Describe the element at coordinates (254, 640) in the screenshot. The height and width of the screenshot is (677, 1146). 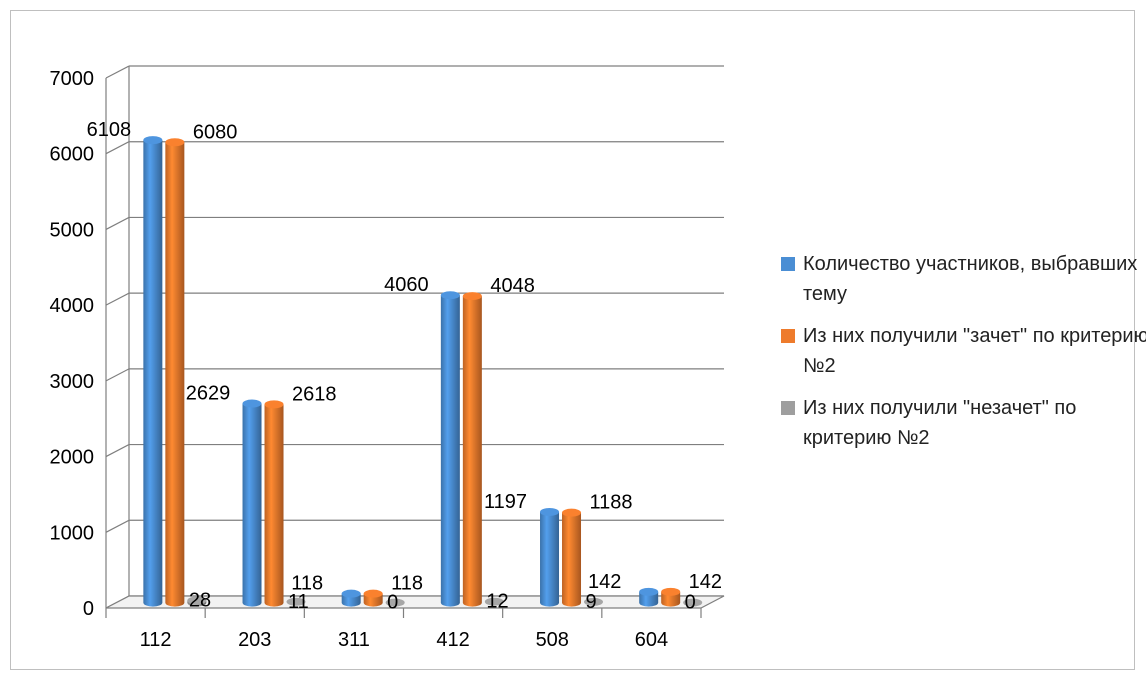
I see `x-tick-label: 203` at that location.